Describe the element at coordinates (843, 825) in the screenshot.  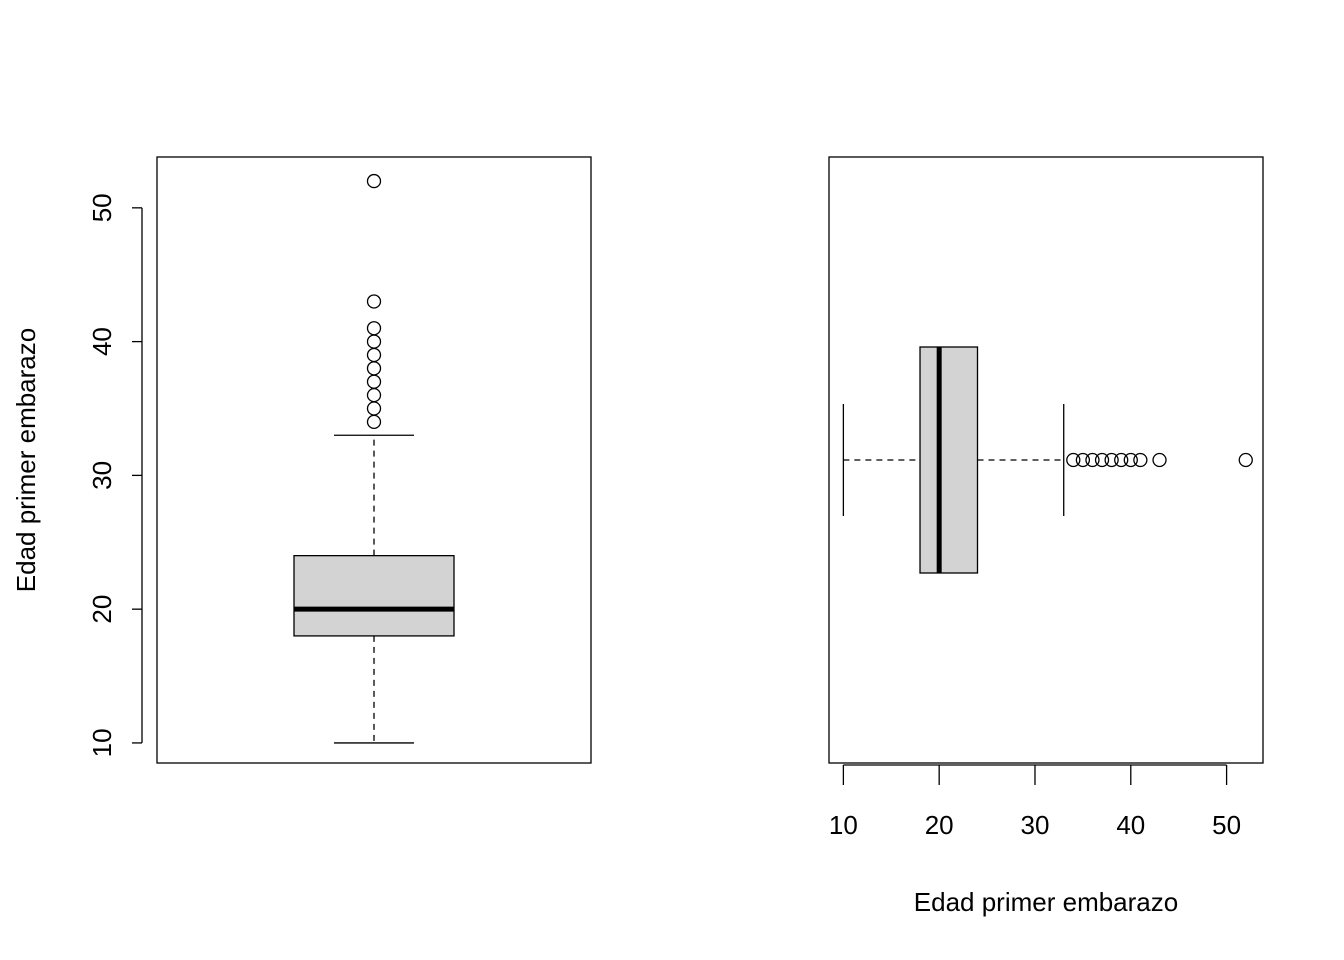
I see `right-x-tick-label: 10` at that location.